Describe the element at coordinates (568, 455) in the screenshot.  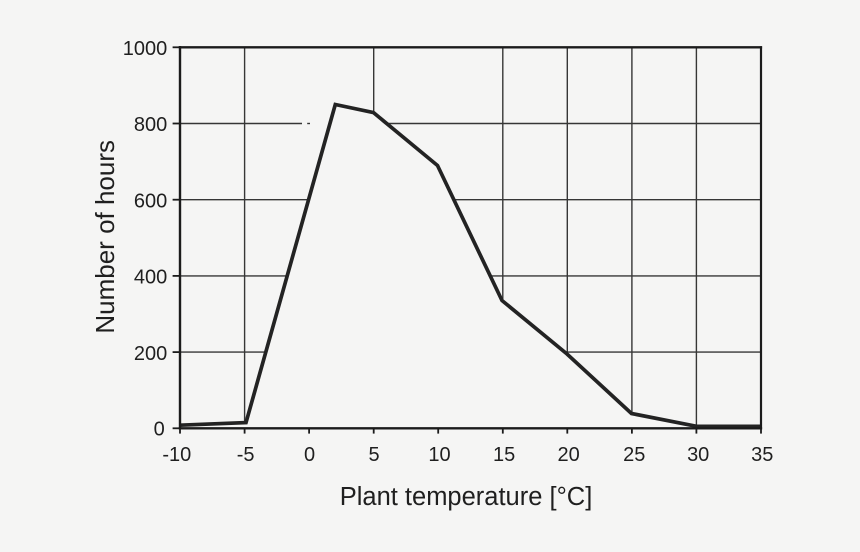
I see `svg-text: 20` at that location.